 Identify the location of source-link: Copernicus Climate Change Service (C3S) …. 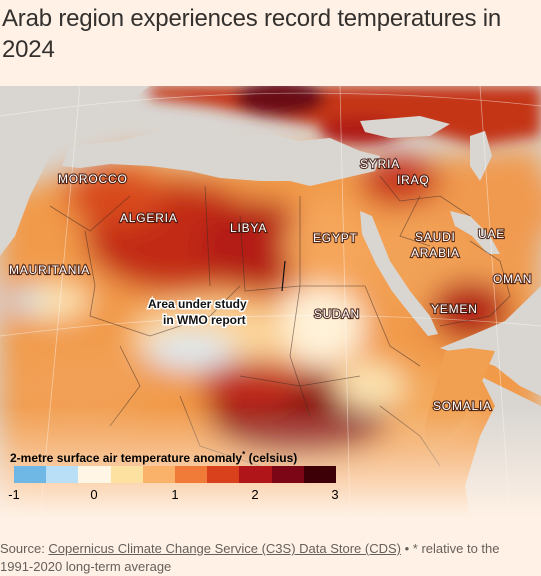
(224, 548).